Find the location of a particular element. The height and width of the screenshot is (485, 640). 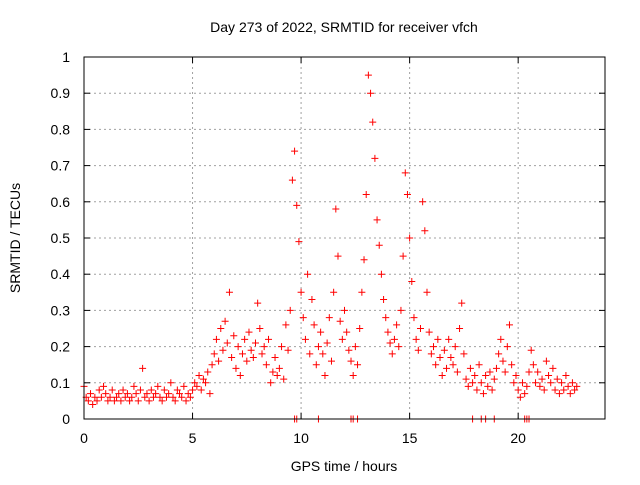

y-axis-label: SRMTID / TECUs is located at coordinates (15, 238).